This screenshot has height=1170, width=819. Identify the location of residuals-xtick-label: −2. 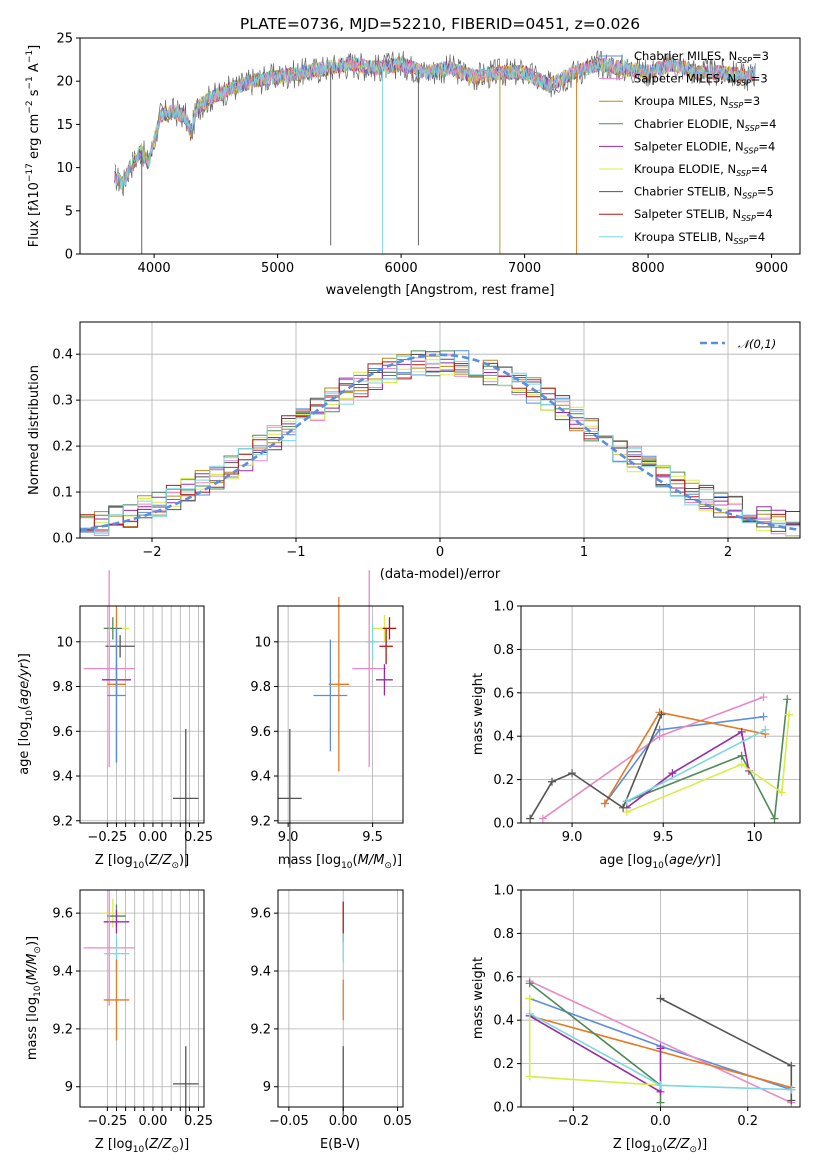
(151, 552).